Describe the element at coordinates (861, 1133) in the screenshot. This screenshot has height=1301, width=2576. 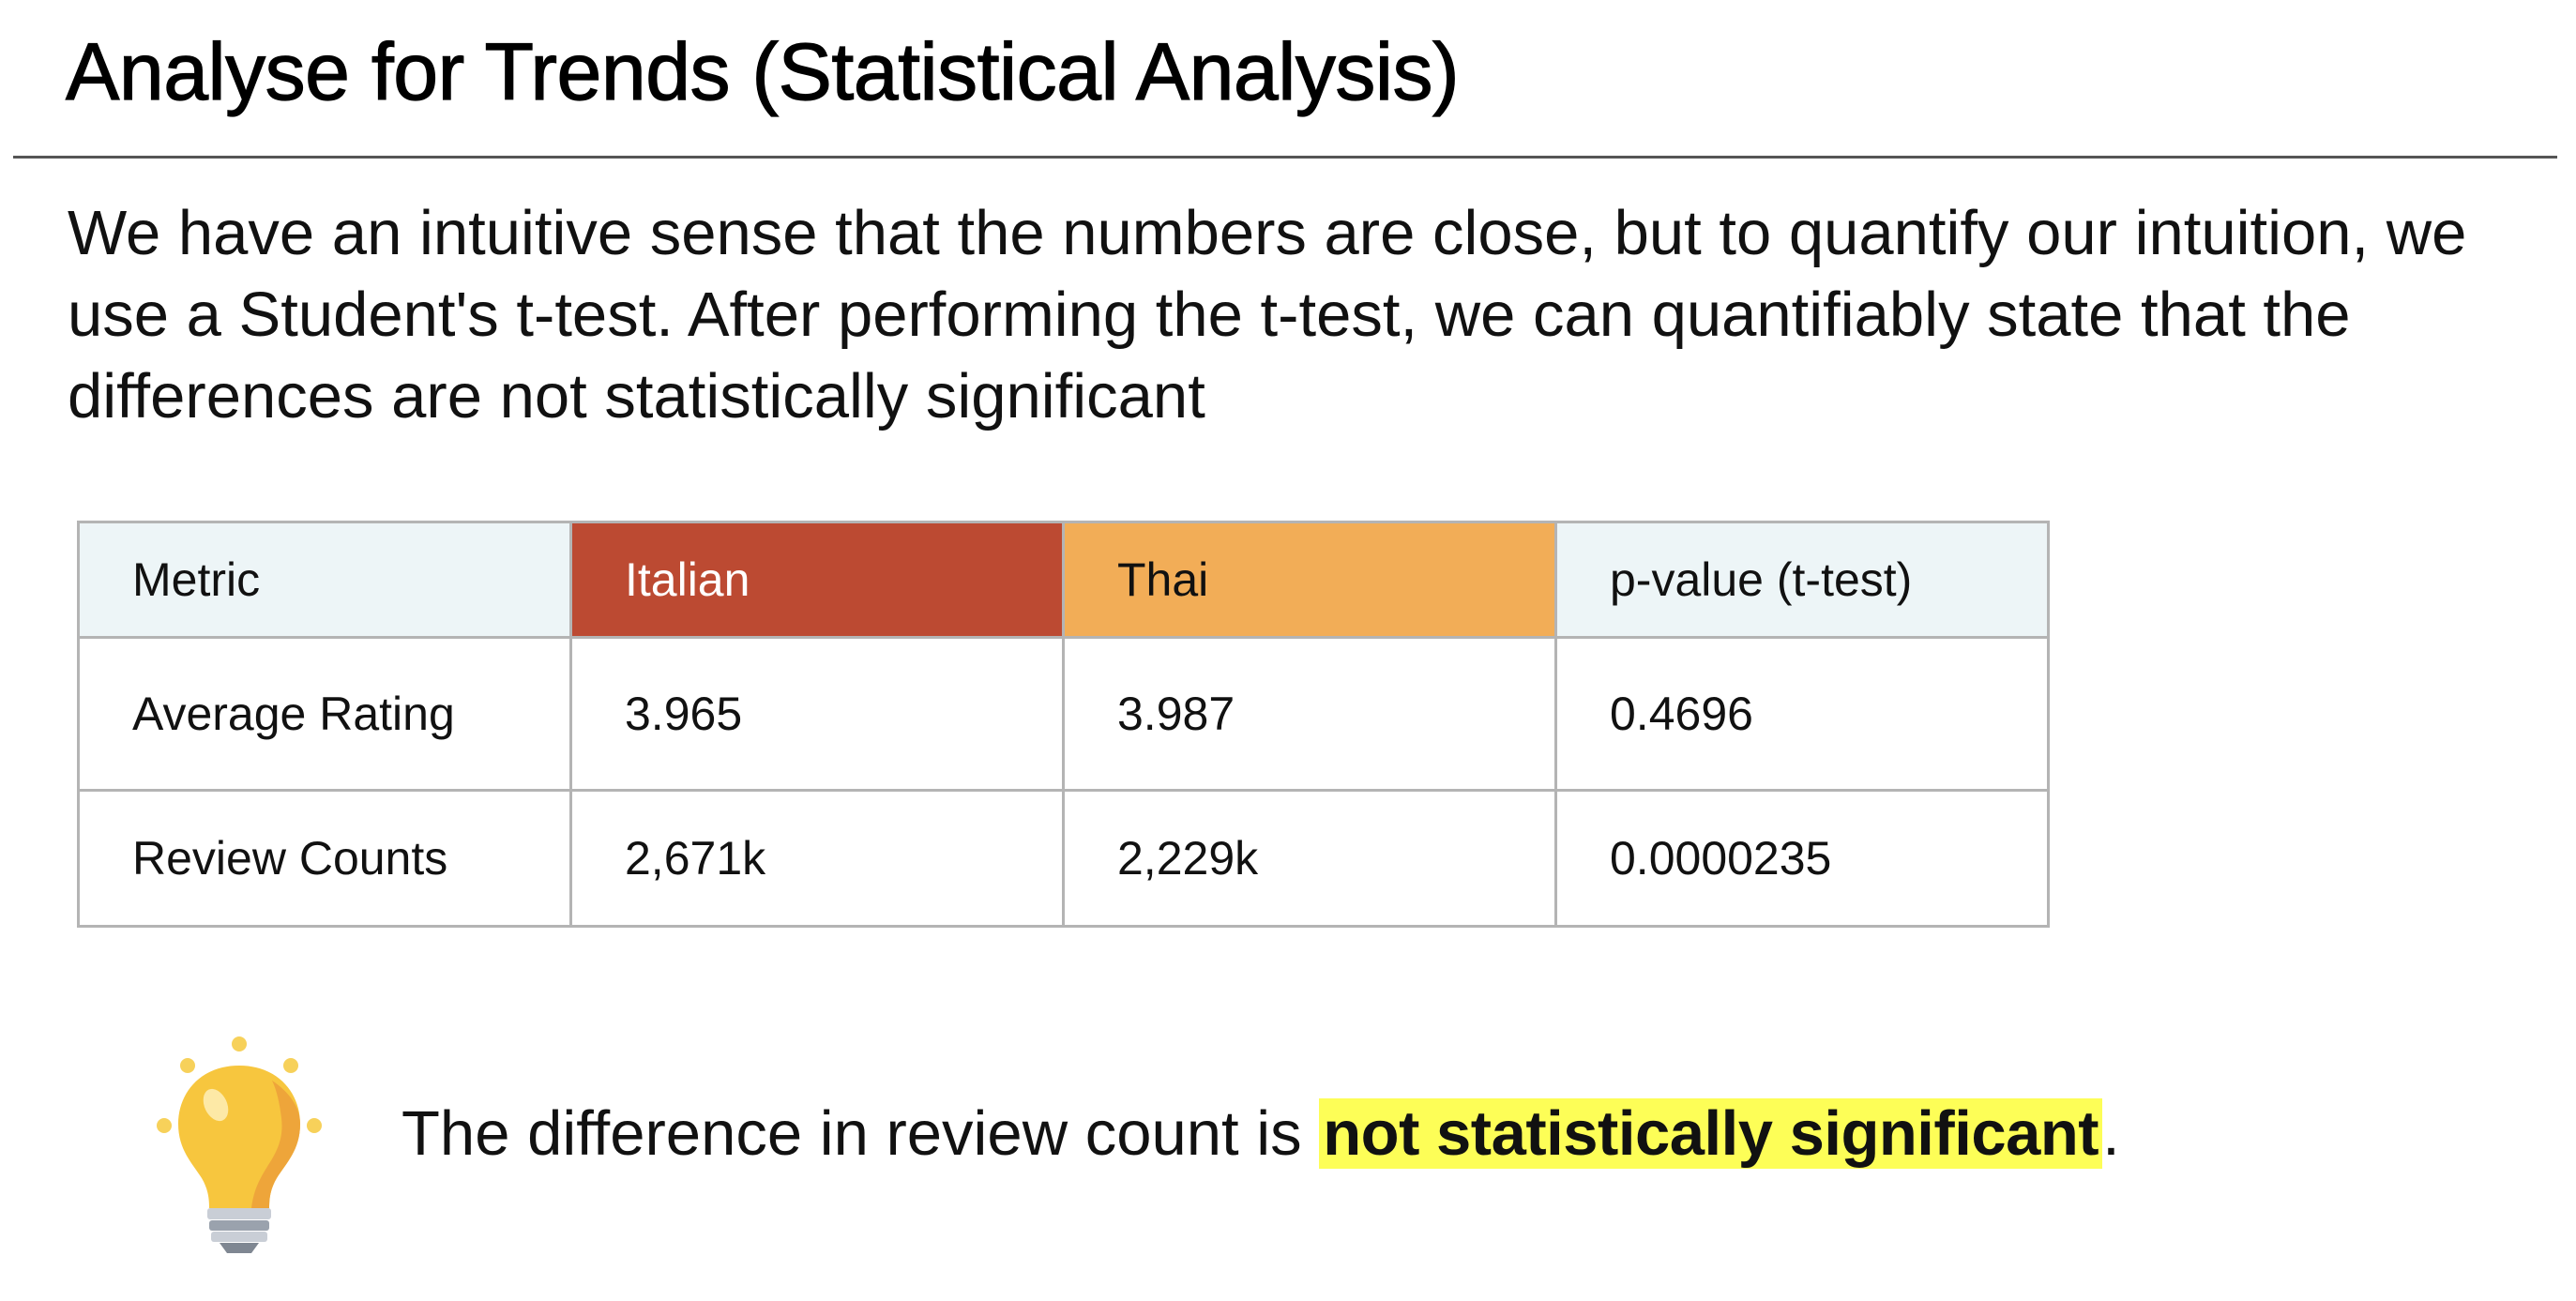
I see `conclusion-prefix: The difference in review count is` at that location.